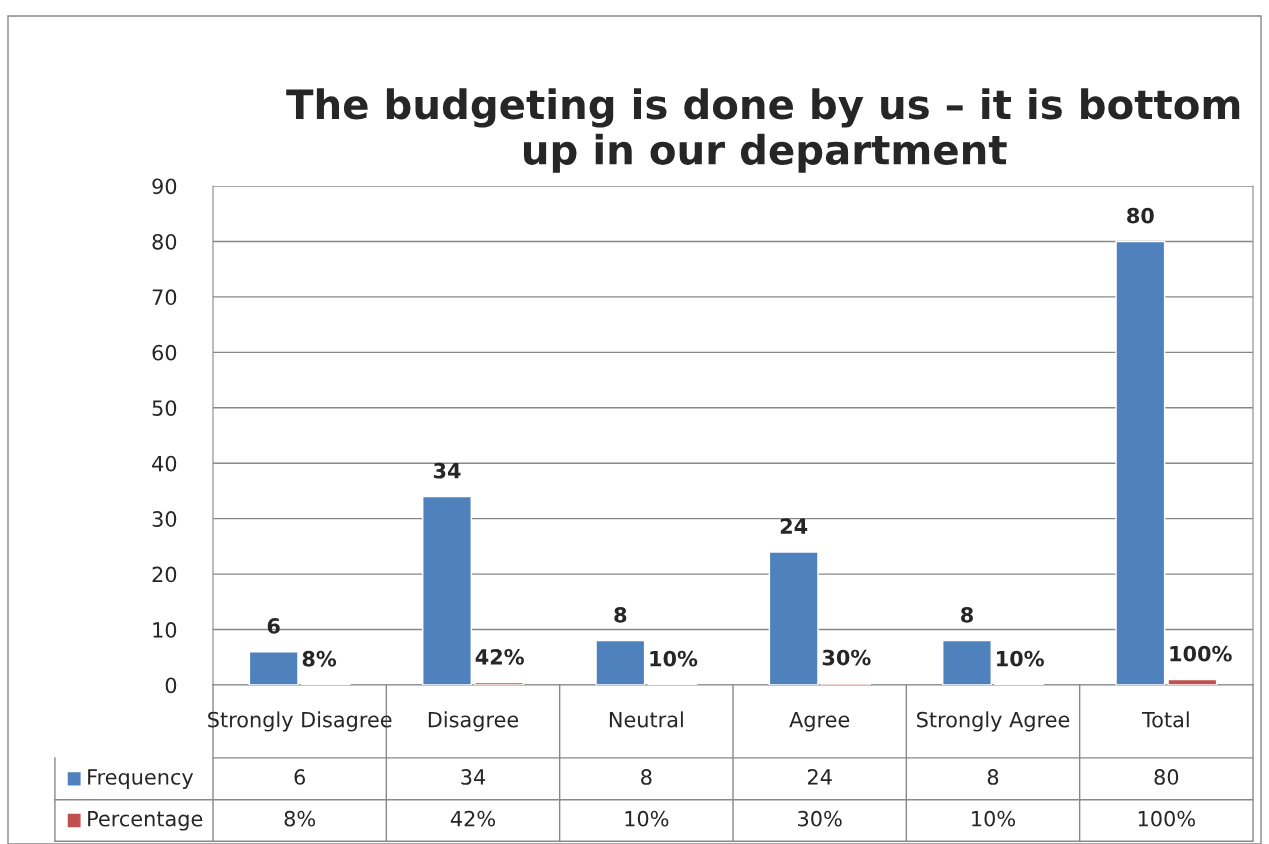 This screenshot has height=844, width=1269. What do you see at coordinates (1140, 215) in the screenshot?
I see `text: 80` at bounding box center [1140, 215].